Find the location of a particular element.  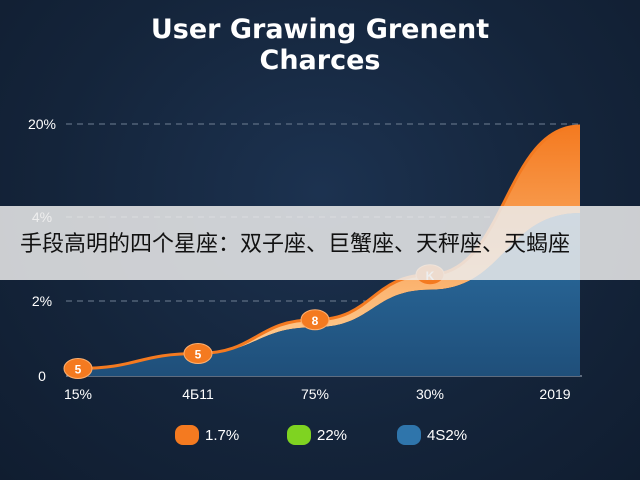

x-tick-label: 30% is located at coordinates (430, 394).